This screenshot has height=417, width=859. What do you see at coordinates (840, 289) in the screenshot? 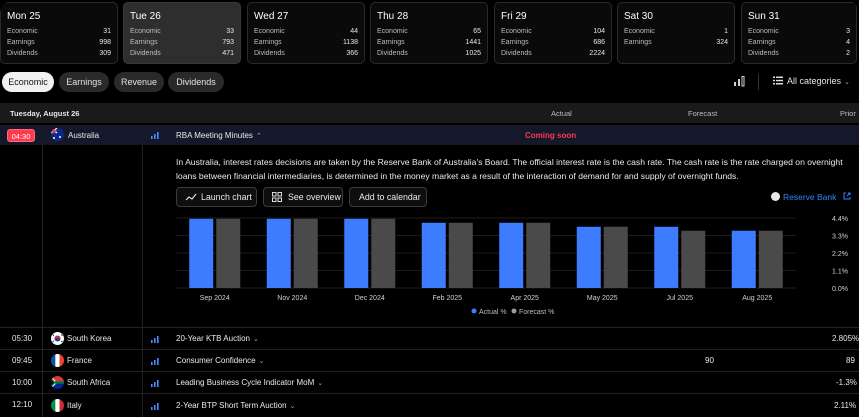
I see `y-tick-label: 0.0%` at bounding box center [840, 289].